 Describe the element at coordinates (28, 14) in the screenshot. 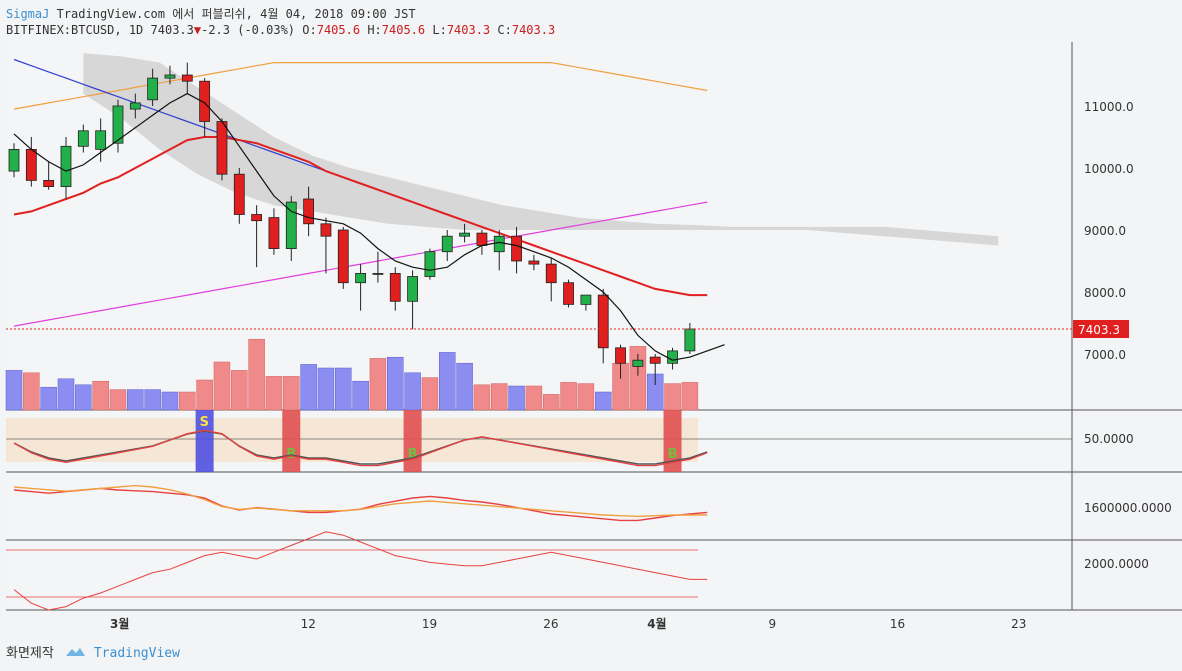

I see `author-brand: SigmaJ` at that location.